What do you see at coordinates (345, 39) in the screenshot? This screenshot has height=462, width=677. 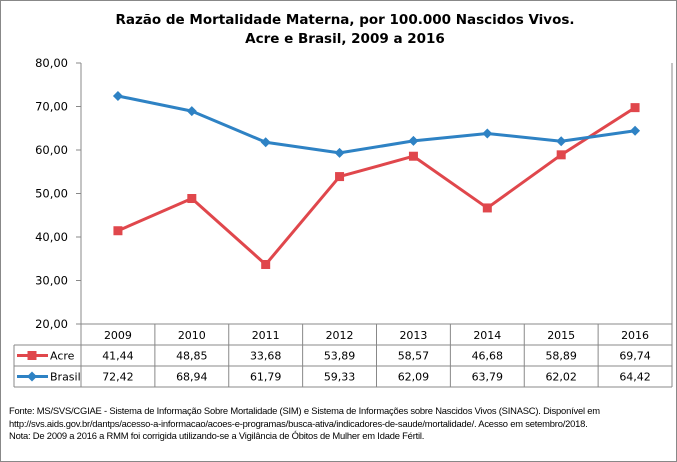 I see `chart-subtitle: Acre e Brasil, 2009 a 2016` at bounding box center [345, 39].